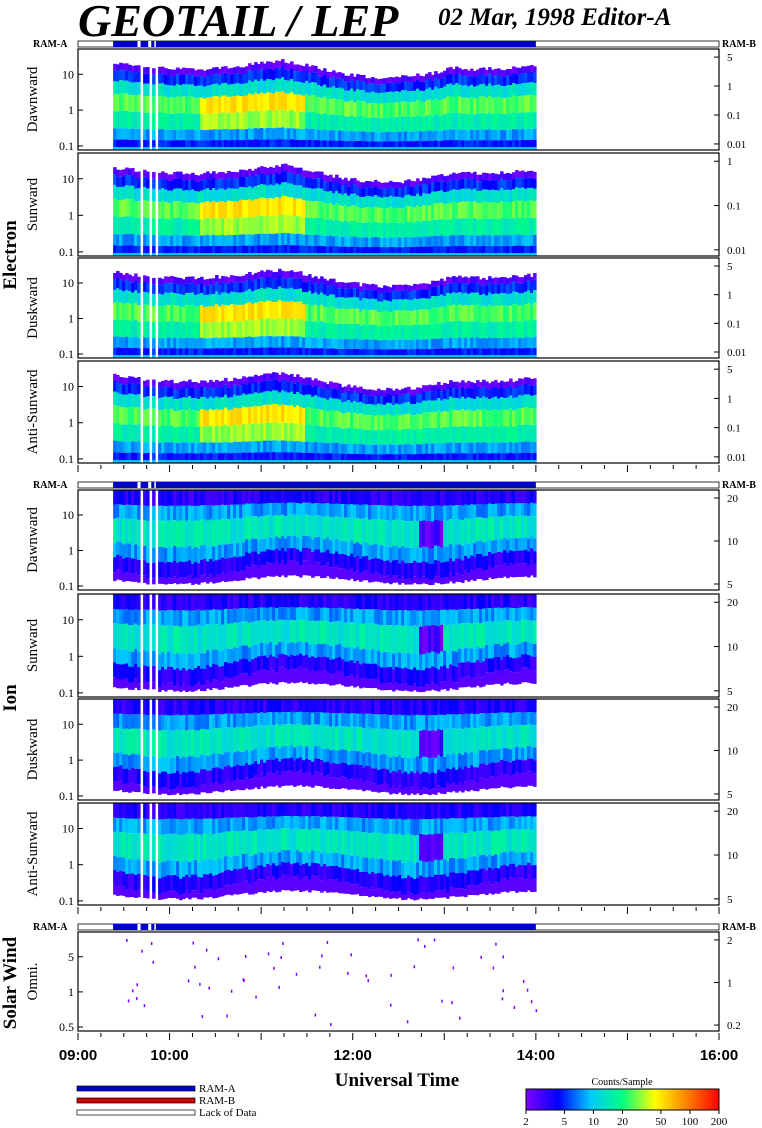  What do you see at coordinates (526, 1122) in the screenshot?
I see `colorbar-tick: 2` at bounding box center [526, 1122].